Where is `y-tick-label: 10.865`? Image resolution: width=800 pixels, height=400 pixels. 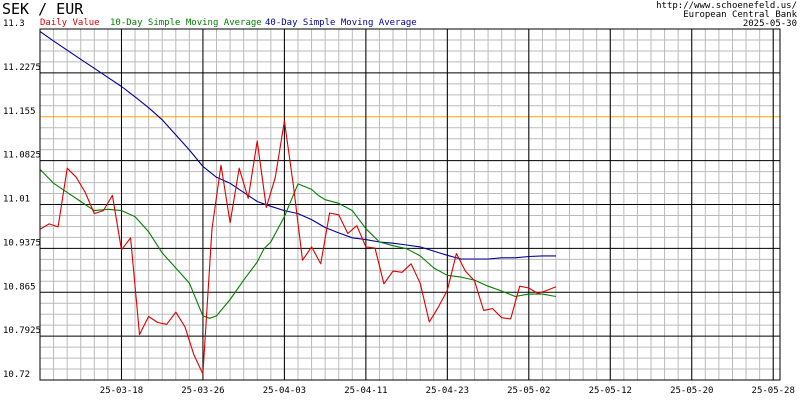
y-tick-label: 10.865 is located at coordinates (19, 287).